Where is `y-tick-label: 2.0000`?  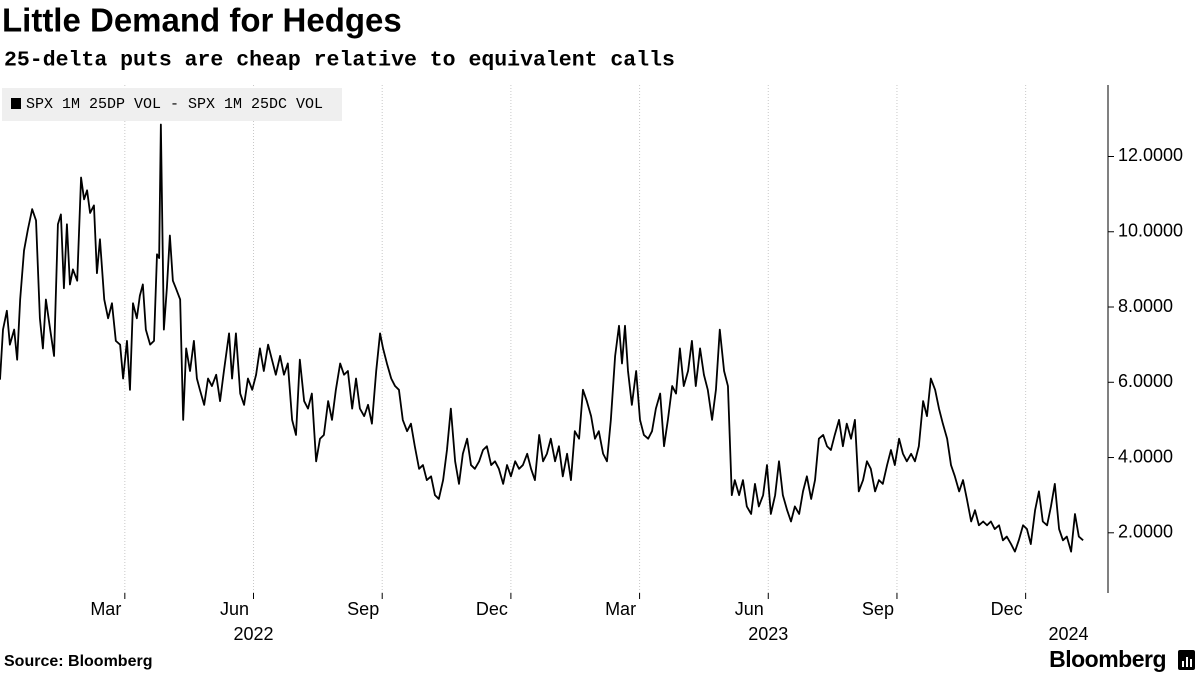 y-tick-label: 2.0000 is located at coordinates (1145, 532).